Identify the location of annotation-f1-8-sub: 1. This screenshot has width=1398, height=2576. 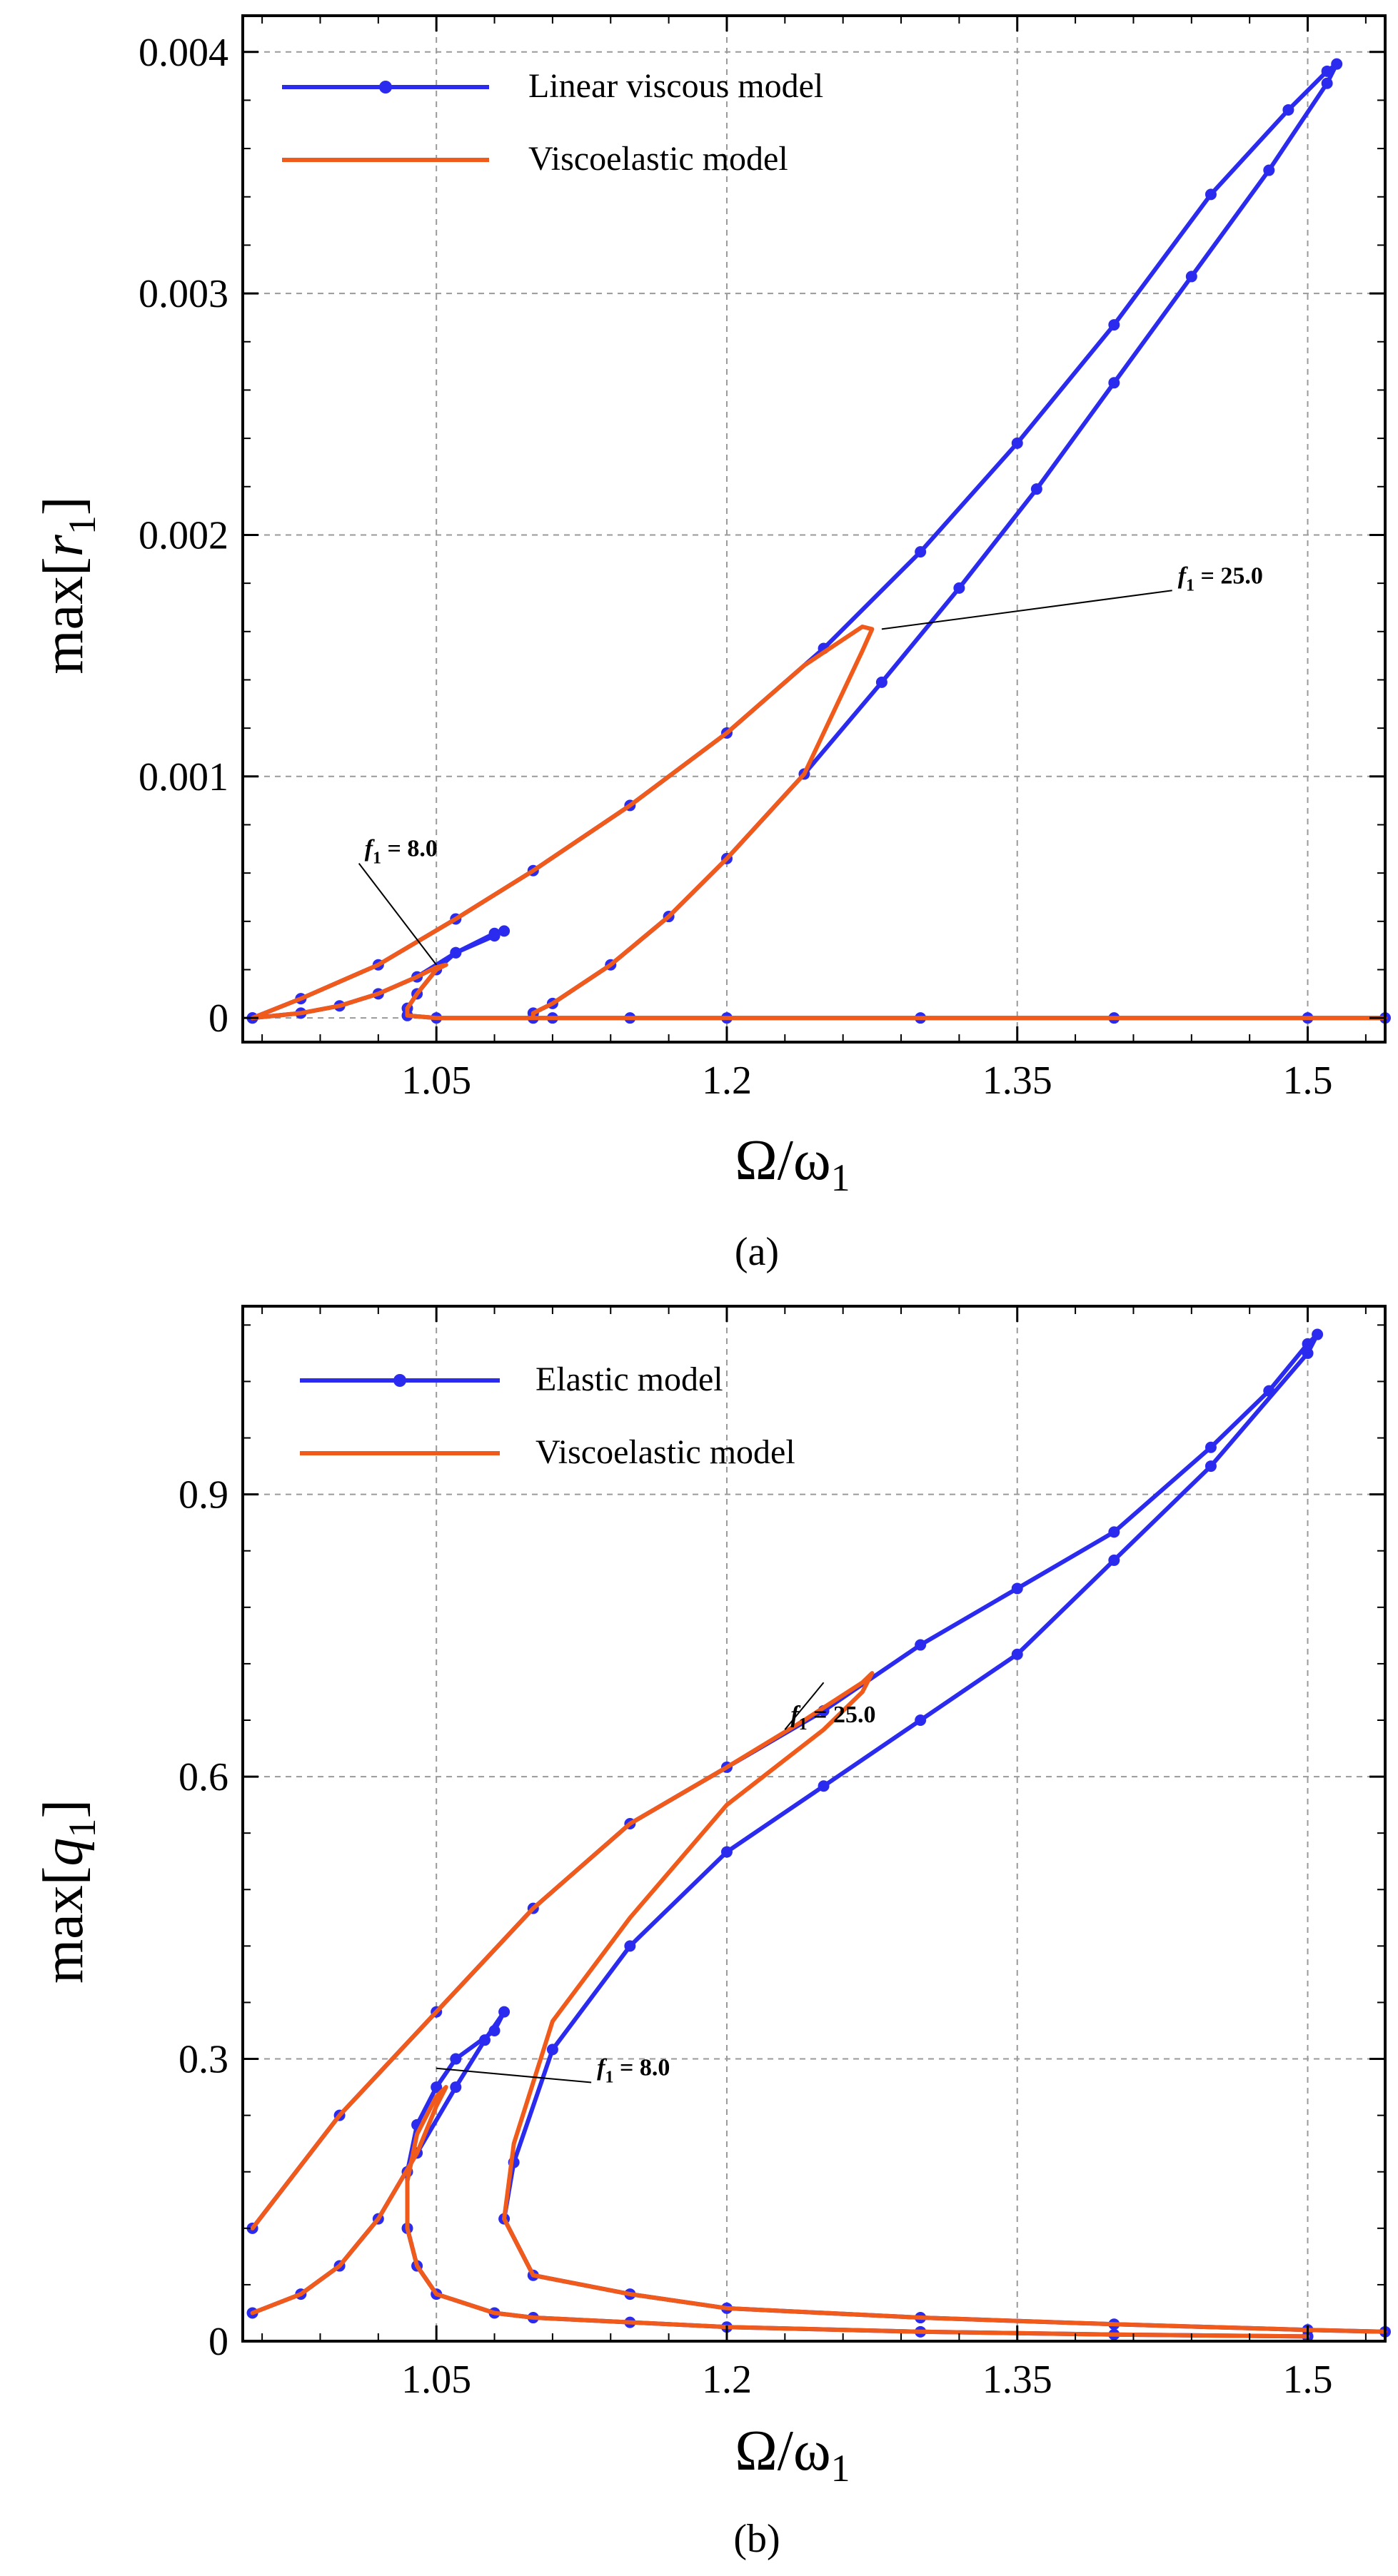
(377, 858).